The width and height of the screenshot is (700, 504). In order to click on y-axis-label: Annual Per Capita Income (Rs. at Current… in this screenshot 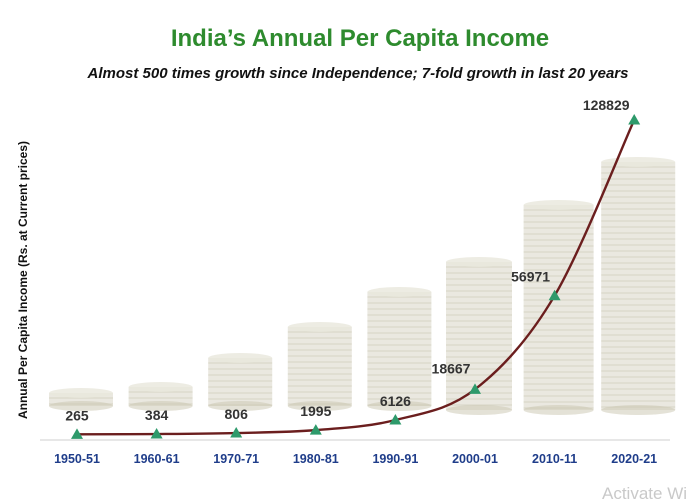, I will do `click(23, 280)`.